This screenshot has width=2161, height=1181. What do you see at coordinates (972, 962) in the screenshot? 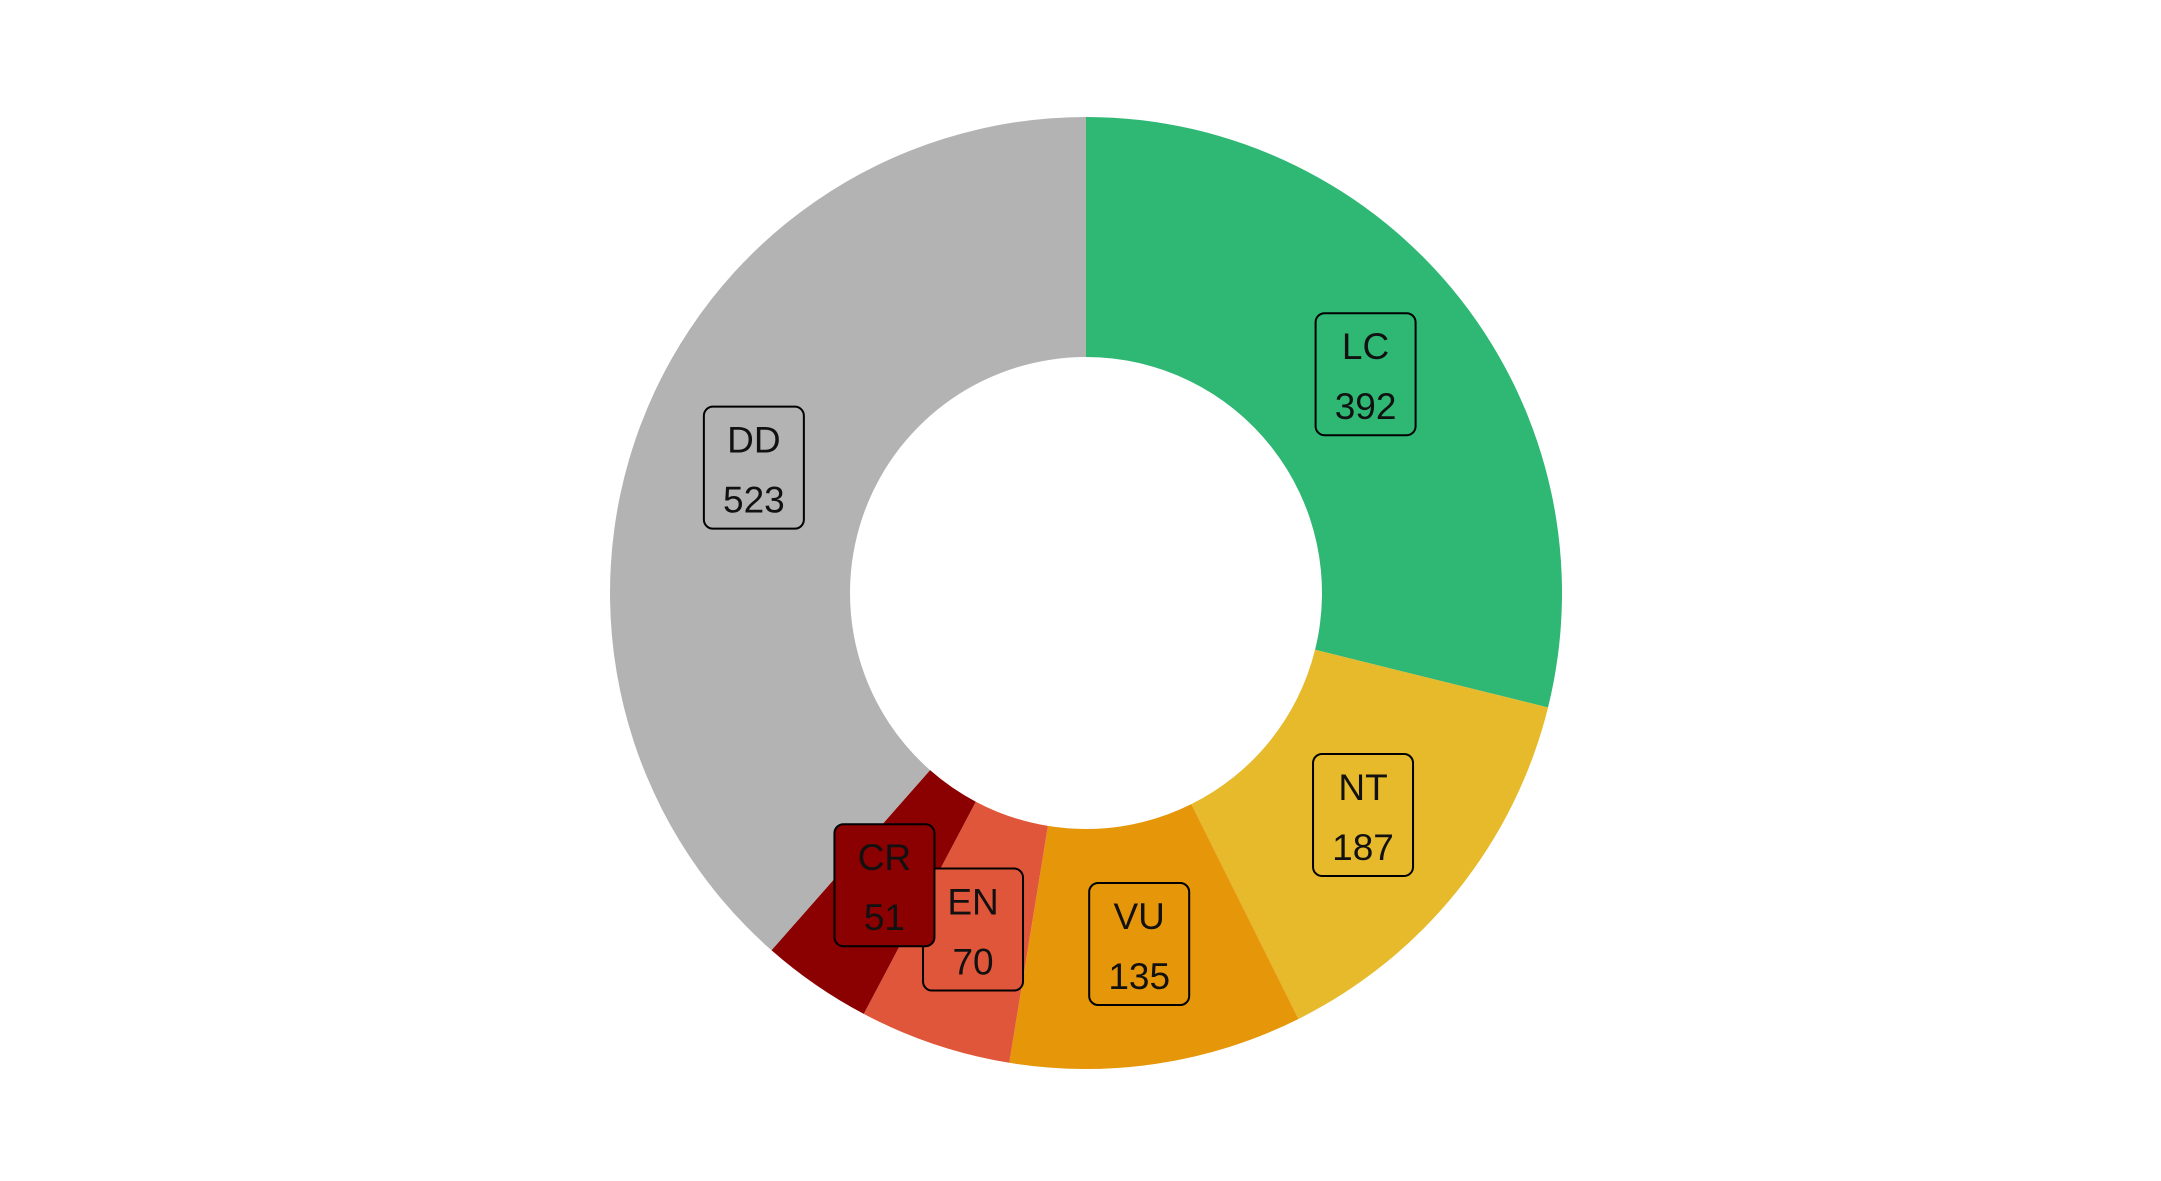
I see `value-label-en: 70` at bounding box center [972, 962].